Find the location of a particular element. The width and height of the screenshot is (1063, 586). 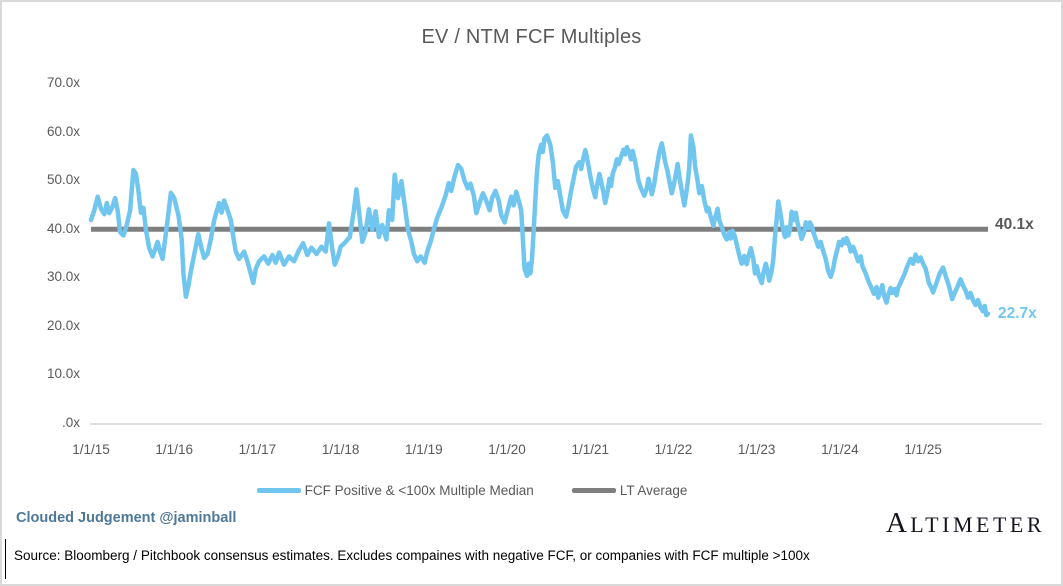

legend-item: LT Average is located at coordinates (629, 490).